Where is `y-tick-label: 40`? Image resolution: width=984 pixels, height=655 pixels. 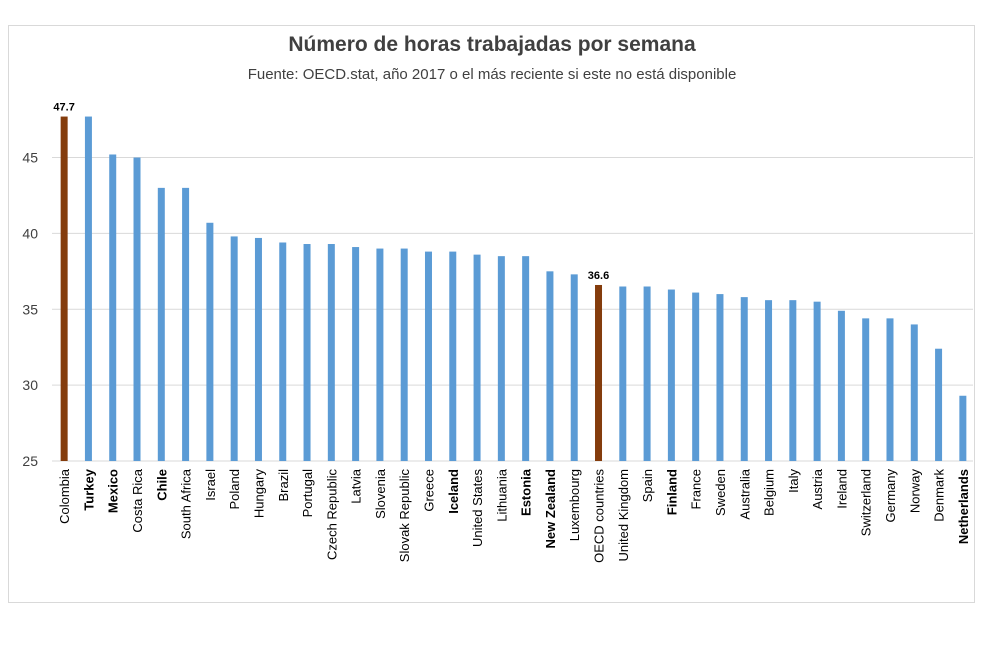
y-tick-label: 40 is located at coordinates (30, 233).